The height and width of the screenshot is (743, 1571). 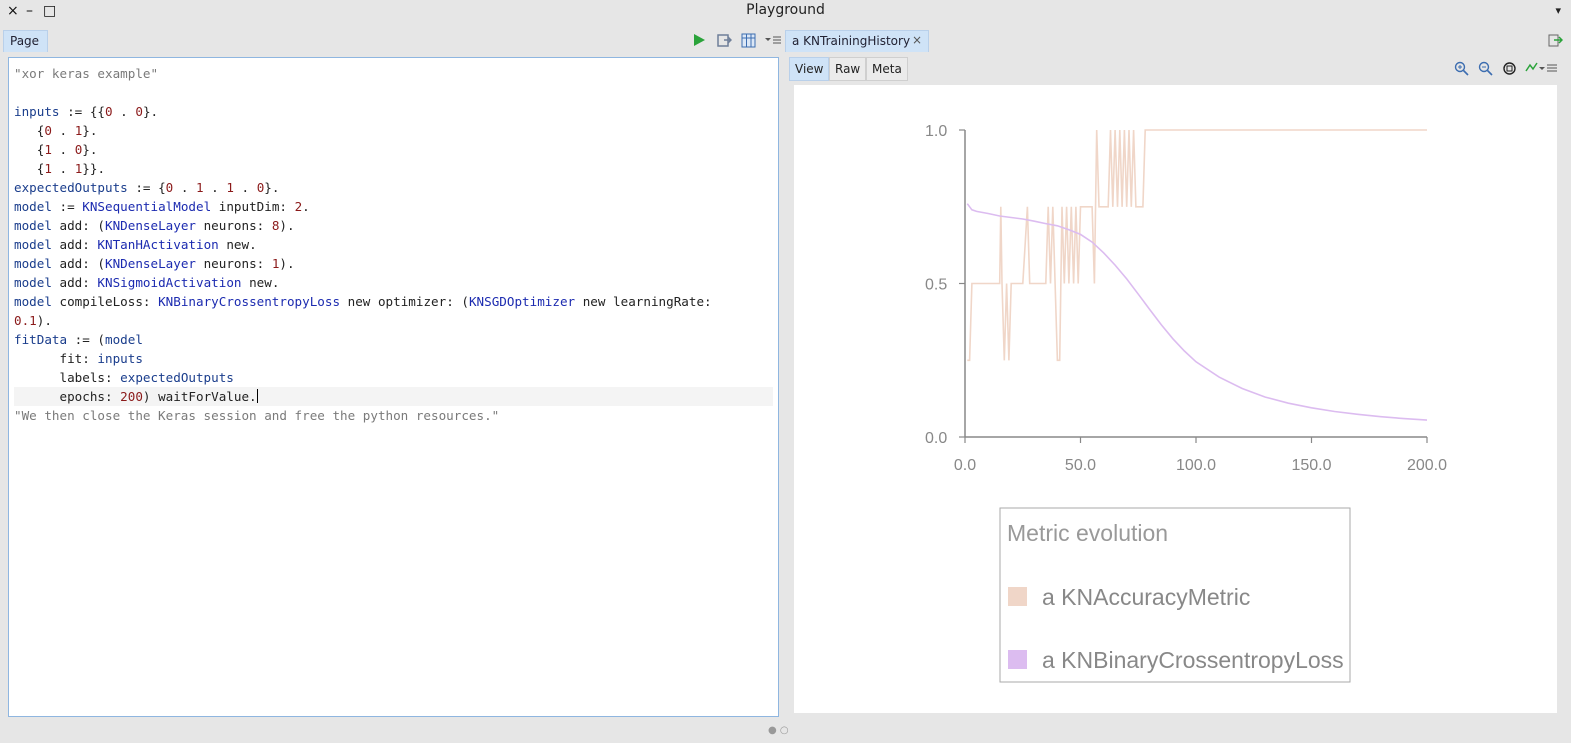 What do you see at coordinates (158, 244) in the screenshot?
I see `code-token: KNTanHActivation` at bounding box center [158, 244].